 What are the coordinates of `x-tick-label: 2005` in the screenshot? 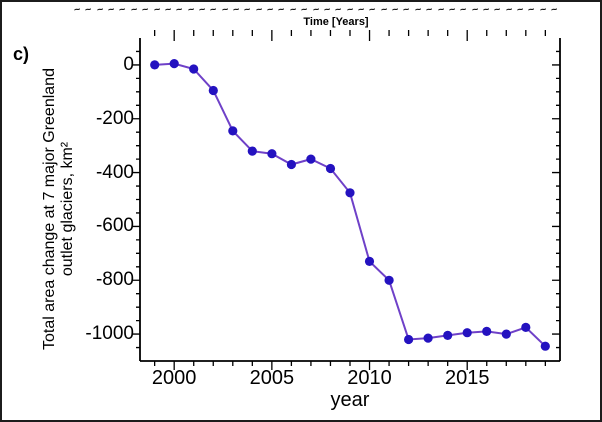 It's located at (272, 378).